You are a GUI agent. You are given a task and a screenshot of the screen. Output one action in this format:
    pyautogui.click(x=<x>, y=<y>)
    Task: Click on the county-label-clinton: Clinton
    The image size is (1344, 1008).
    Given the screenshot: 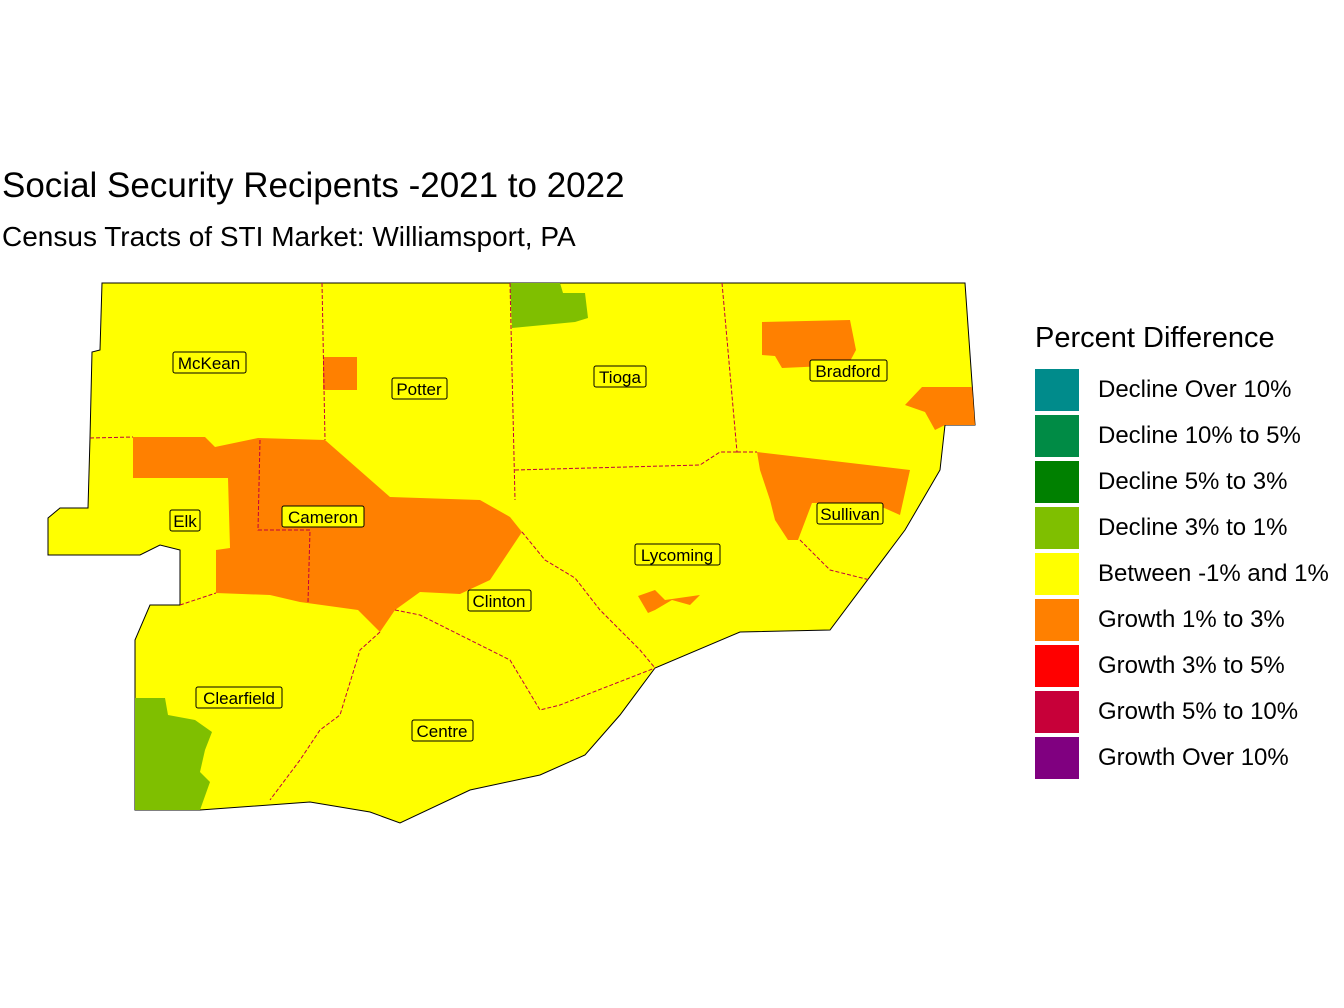 What is the action you would take?
    pyautogui.click(x=499, y=600)
    